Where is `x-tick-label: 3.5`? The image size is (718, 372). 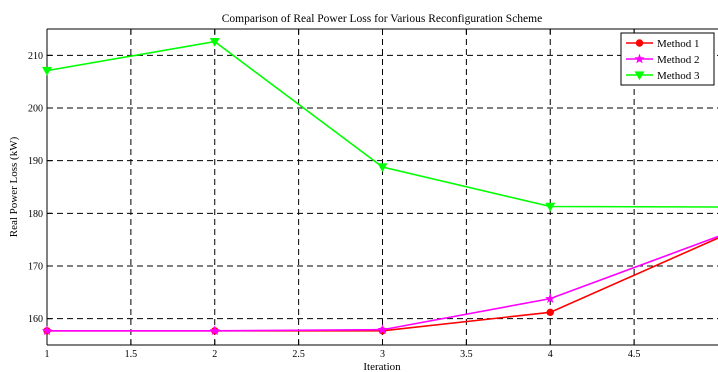
x-tick-label: 3.5 is located at coordinates (466, 354).